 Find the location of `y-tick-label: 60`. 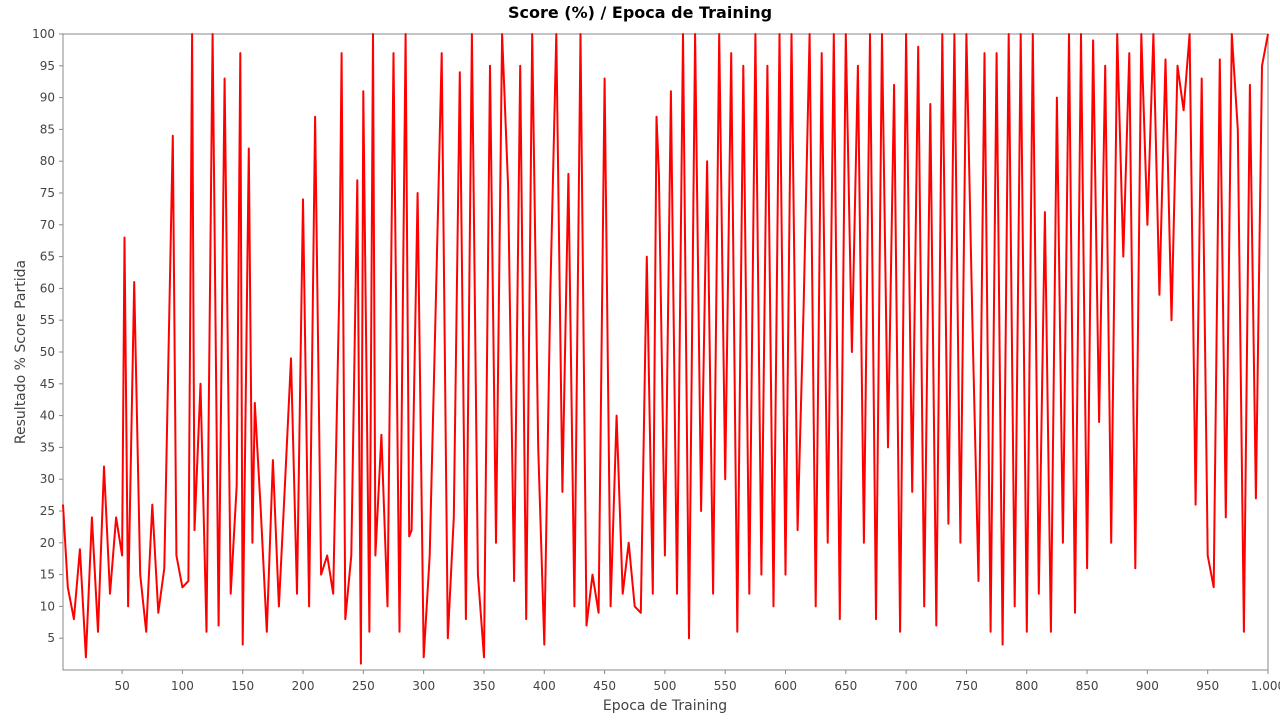

y-tick-label: 60 is located at coordinates (47, 288).